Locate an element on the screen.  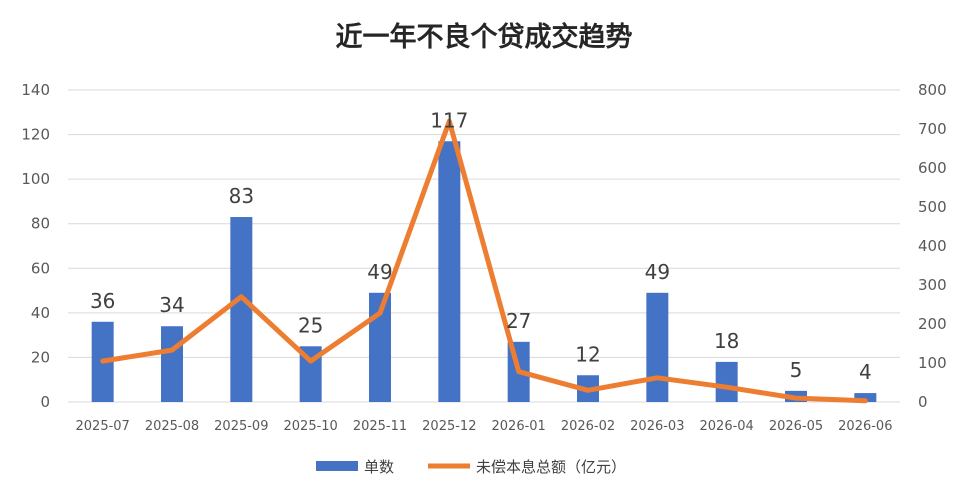
x-tick-label: 2026-01 is located at coordinates (519, 426).